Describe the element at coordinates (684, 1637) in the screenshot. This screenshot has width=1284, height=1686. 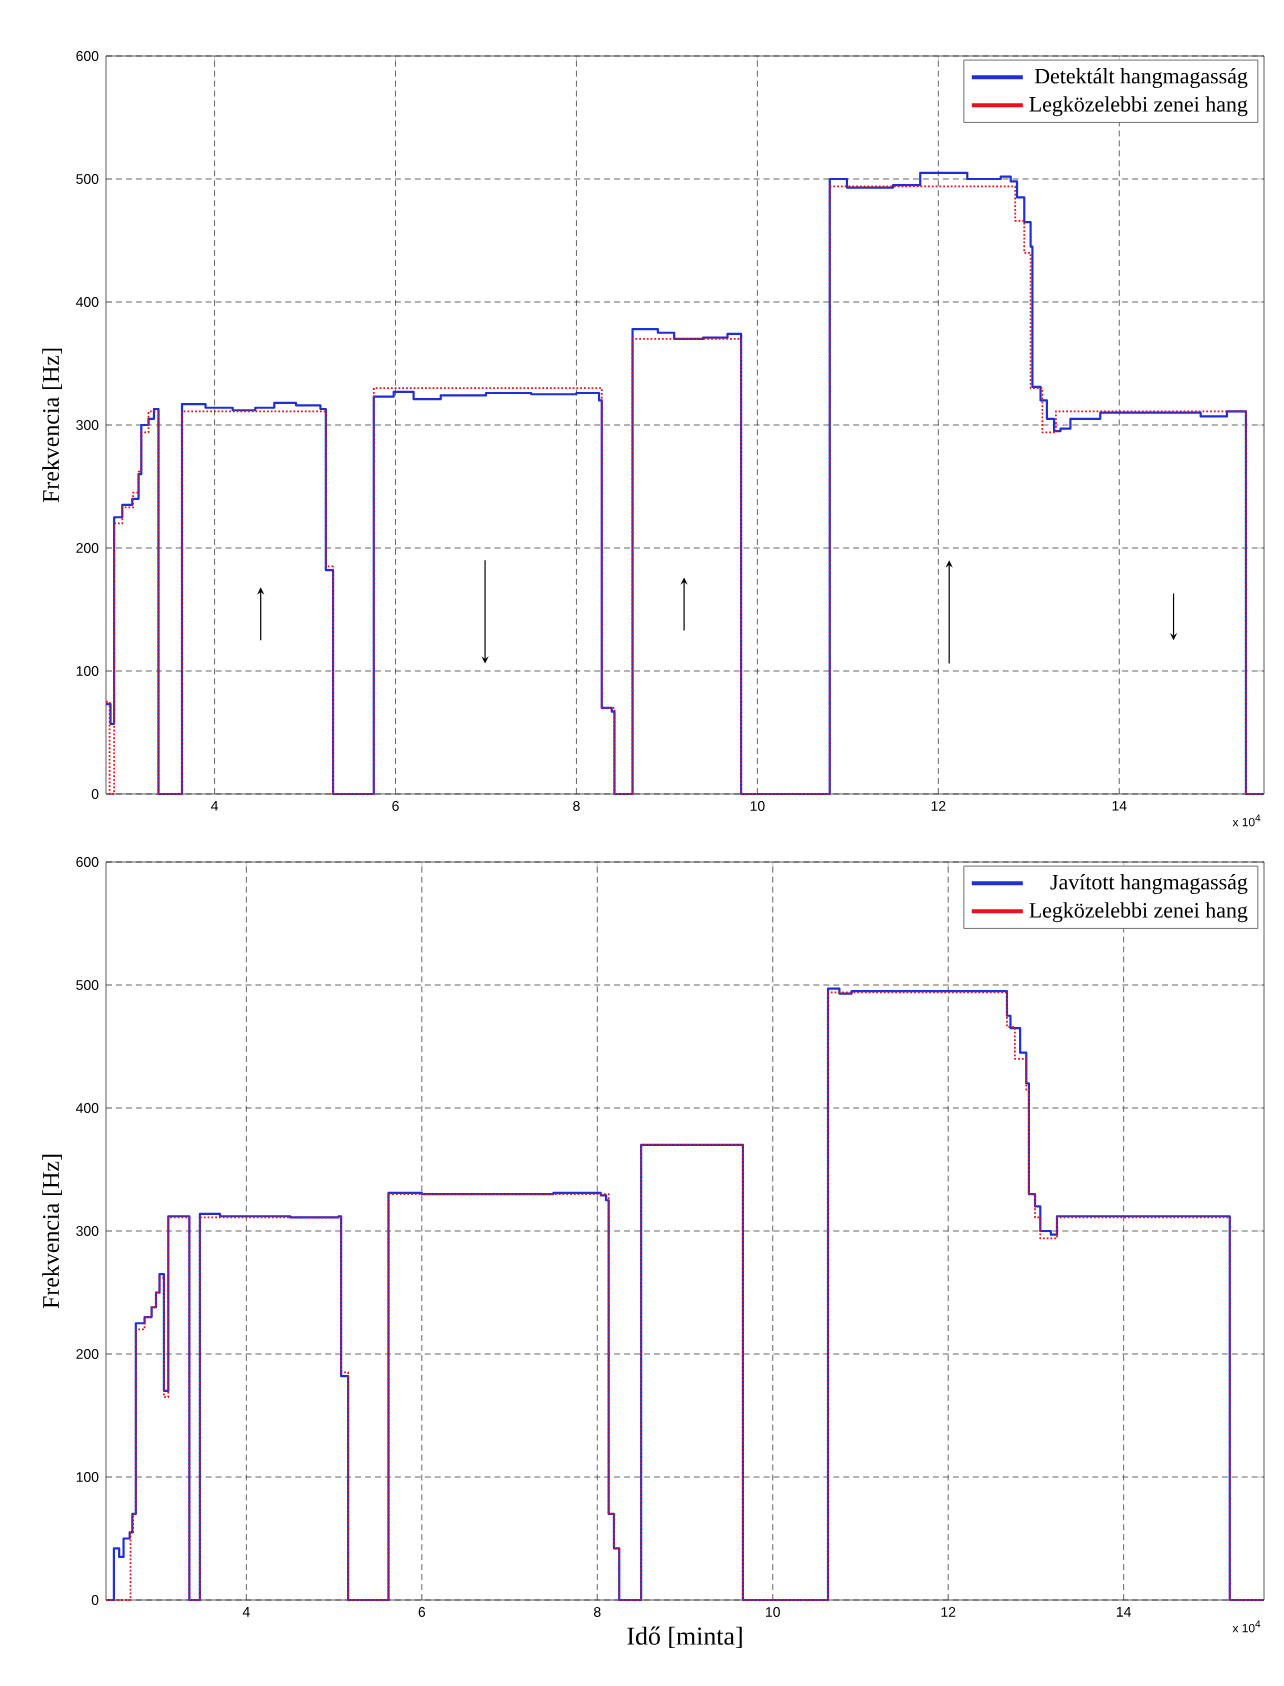
I see `x-axis-title: Idő [minta]` at that location.